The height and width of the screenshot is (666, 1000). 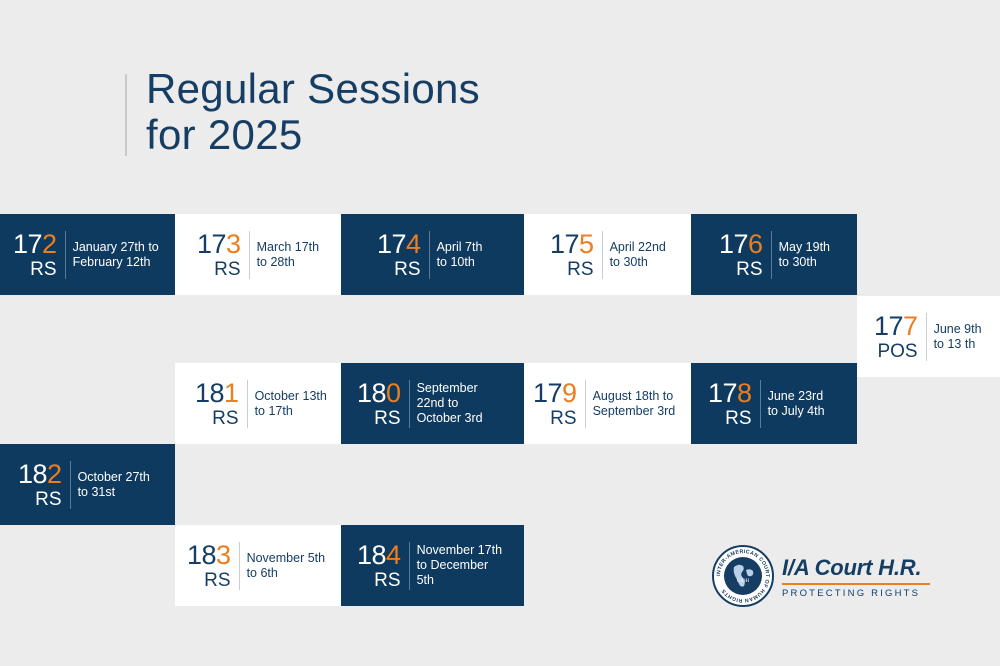 What do you see at coordinates (113, 484) in the screenshot?
I see `session-dates: October 27th to 31st` at bounding box center [113, 484].